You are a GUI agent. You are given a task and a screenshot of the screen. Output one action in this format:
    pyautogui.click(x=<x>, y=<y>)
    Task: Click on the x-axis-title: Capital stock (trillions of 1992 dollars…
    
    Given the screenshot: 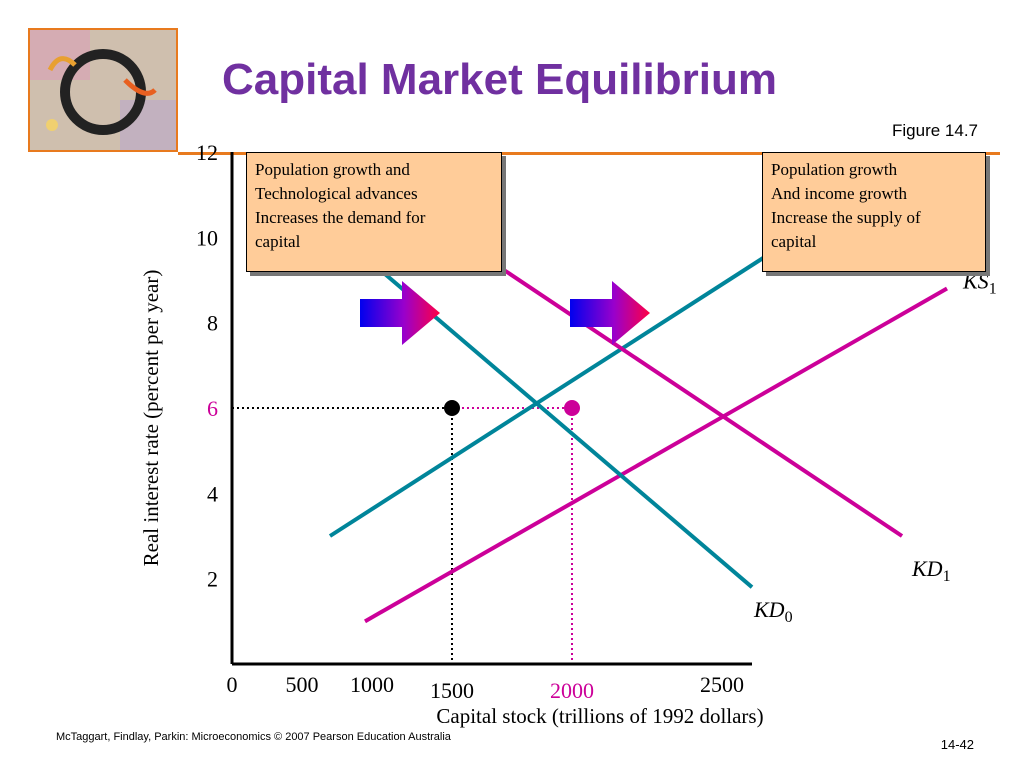 What is the action you would take?
    pyautogui.click(x=599, y=716)
    